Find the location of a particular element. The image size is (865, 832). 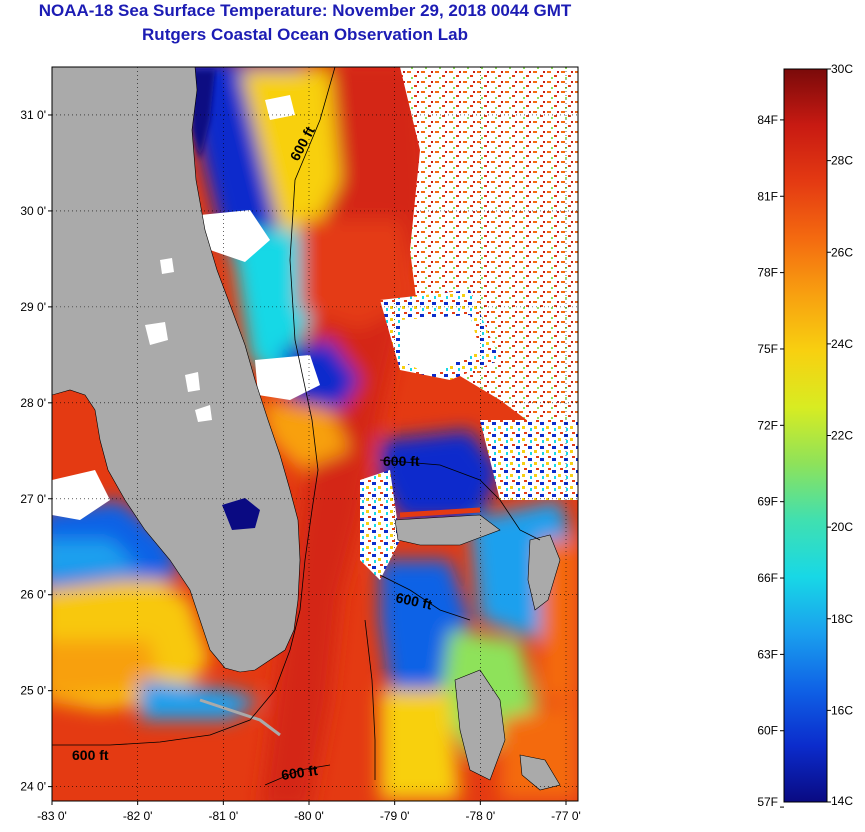

lat-tick-label: 26 0' is located at coordinates (33, 595).